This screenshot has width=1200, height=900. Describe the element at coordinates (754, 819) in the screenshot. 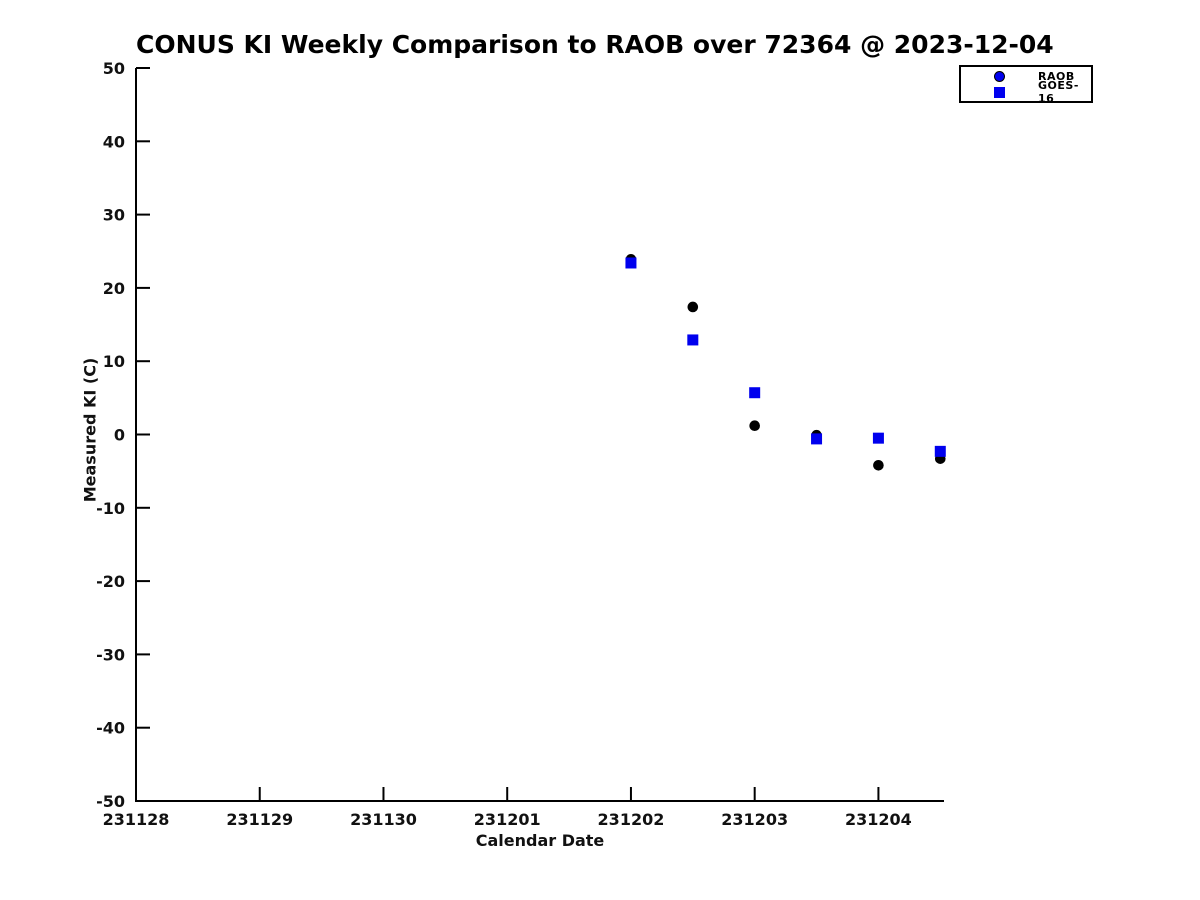

I see `x-tick-label: 231203` at that location.